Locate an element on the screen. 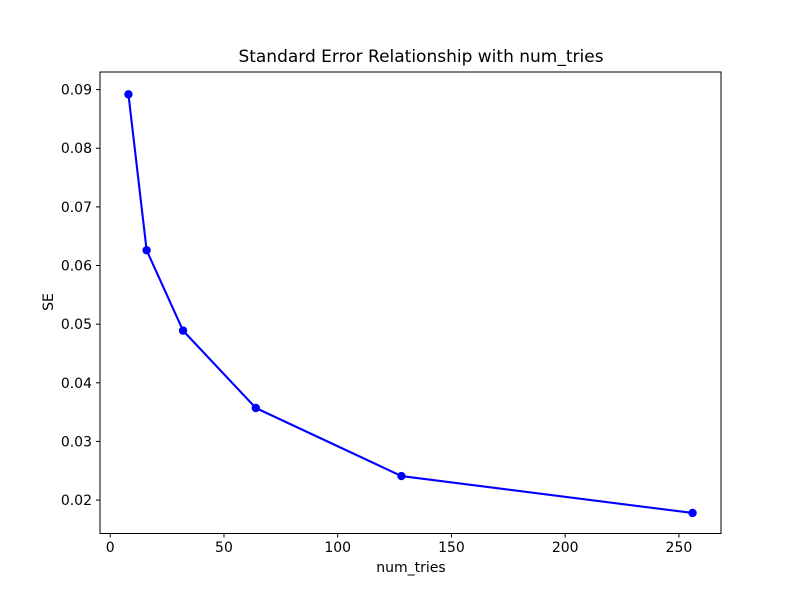  x-tick-label: 0 is located at coordinates (110, 548).